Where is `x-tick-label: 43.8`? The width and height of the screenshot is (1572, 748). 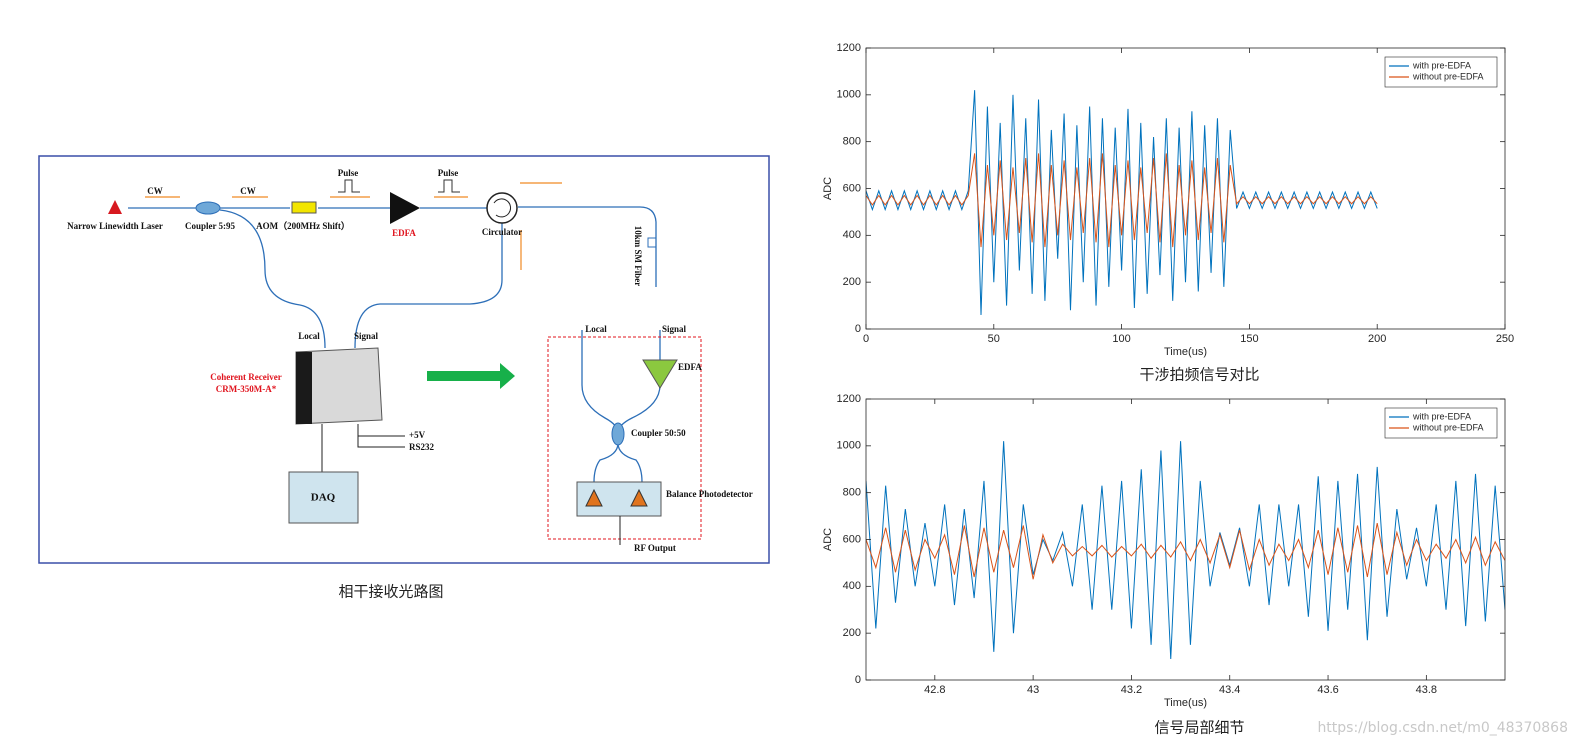 x-tick-label: 43.8 is located at coordinates (1426, 690).